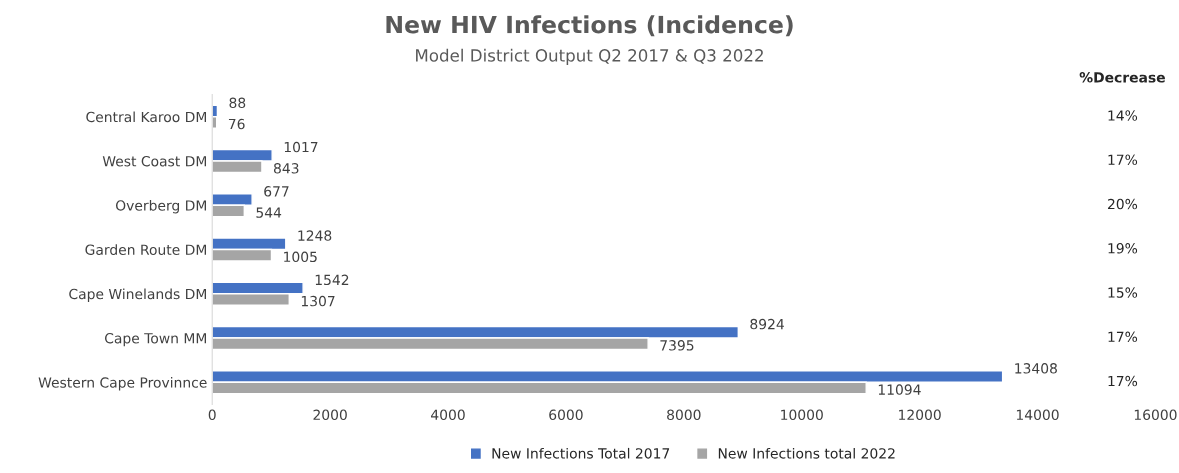 The height and width of the screenshot is (473, 1179). Describe the element at coordinates (269, 212) in the screenshot. I see `data-label: 544` at that location.